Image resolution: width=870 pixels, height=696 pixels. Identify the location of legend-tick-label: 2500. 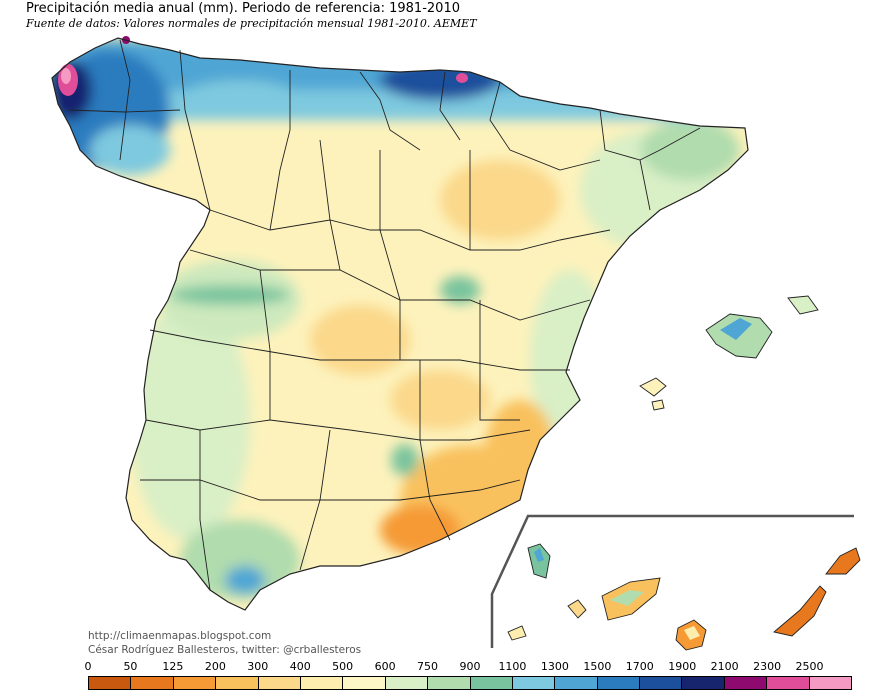
(809, 666).